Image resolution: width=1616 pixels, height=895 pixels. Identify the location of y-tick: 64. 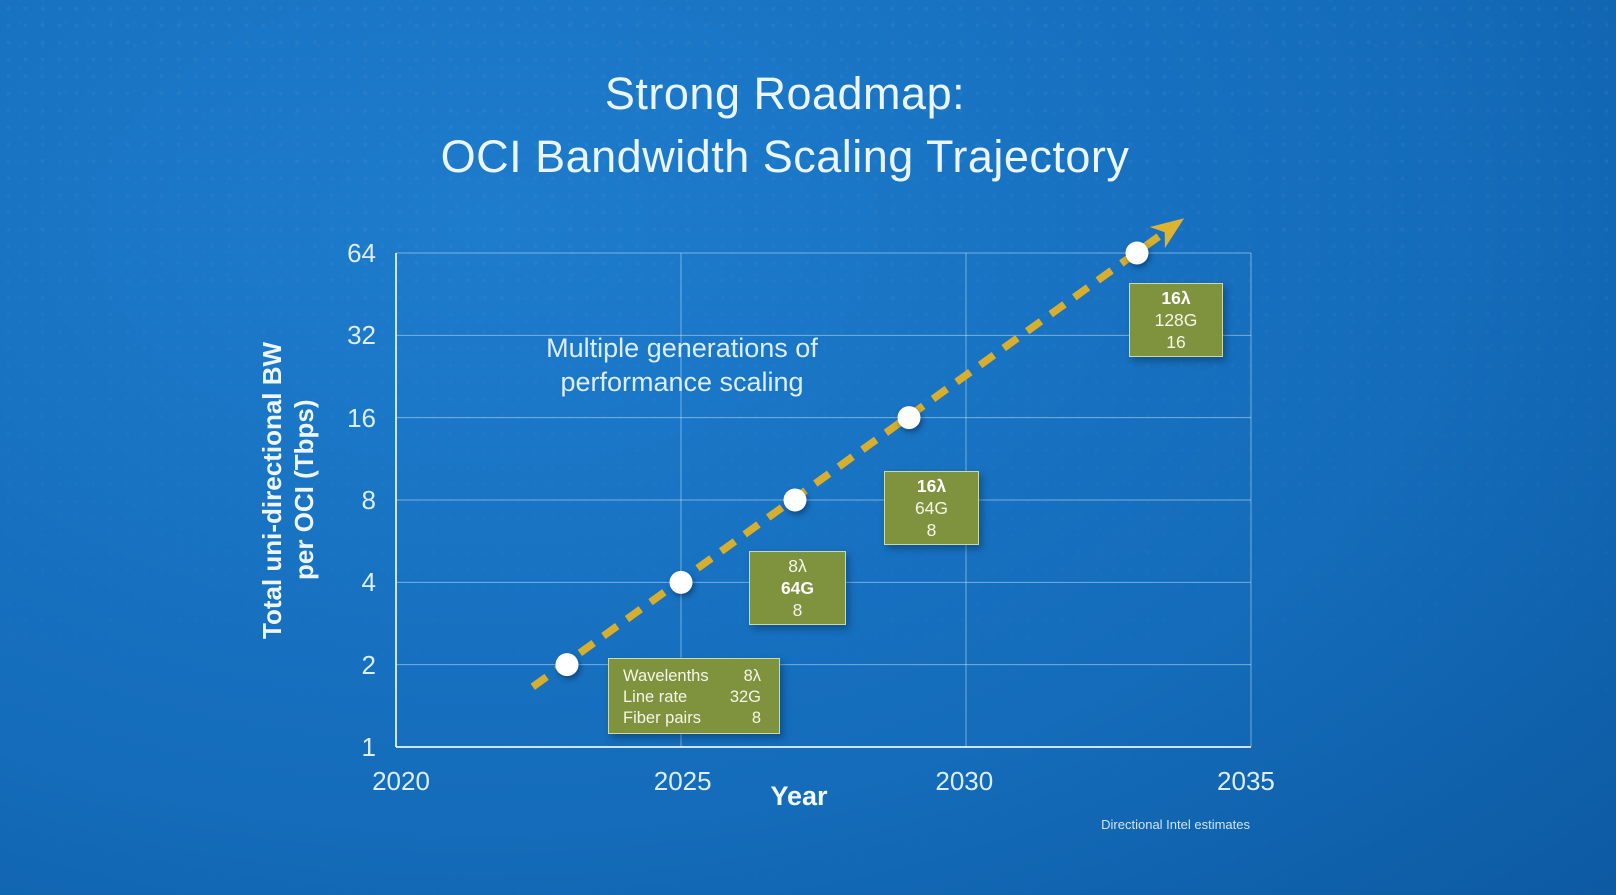
(361, 253).